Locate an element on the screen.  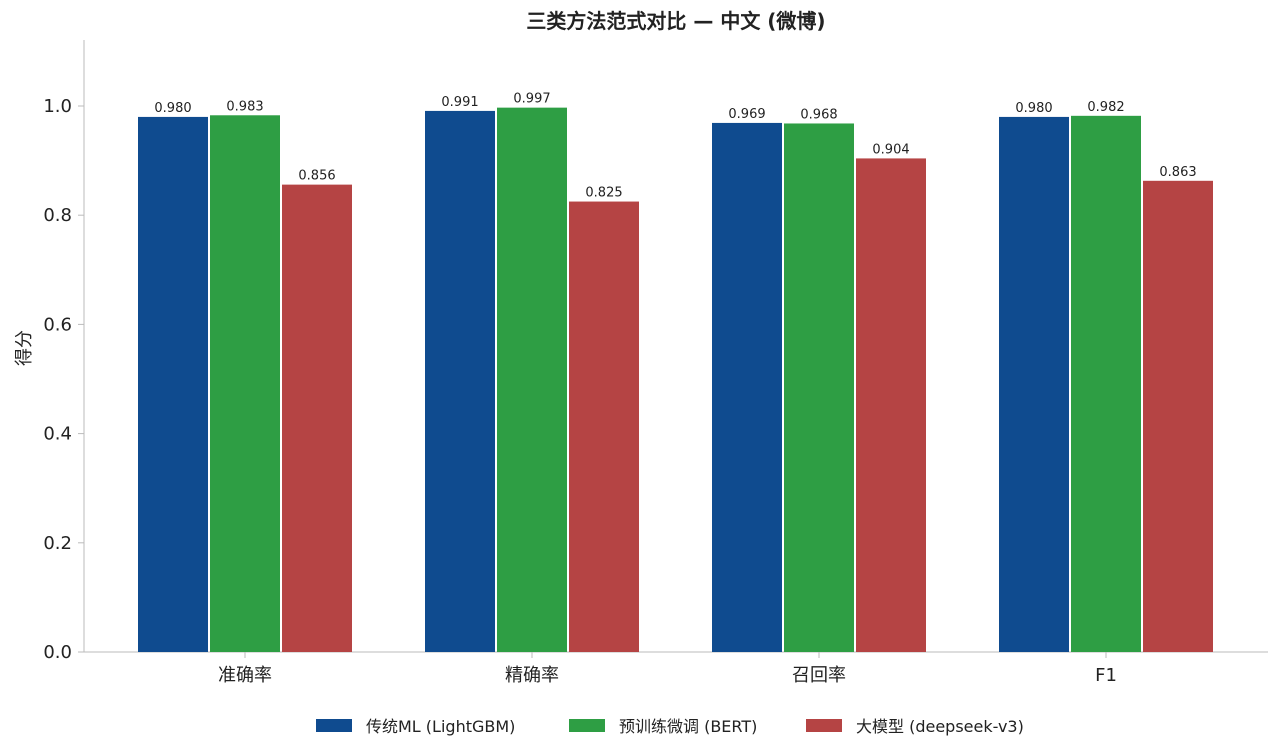
legend-label: 大模型 (deepseek-v3) is located at coordinates (940, 726).